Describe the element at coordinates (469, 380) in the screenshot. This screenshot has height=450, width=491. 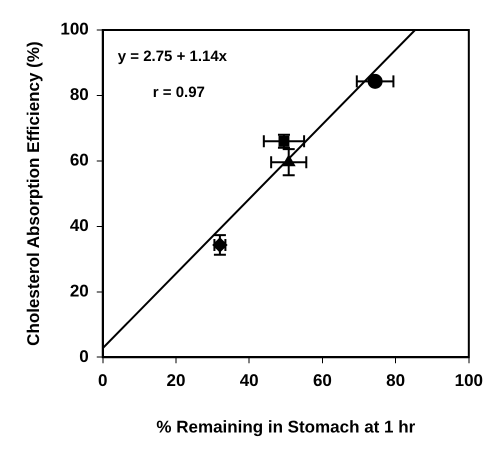
I see `x-tick-label: 100` at that location.